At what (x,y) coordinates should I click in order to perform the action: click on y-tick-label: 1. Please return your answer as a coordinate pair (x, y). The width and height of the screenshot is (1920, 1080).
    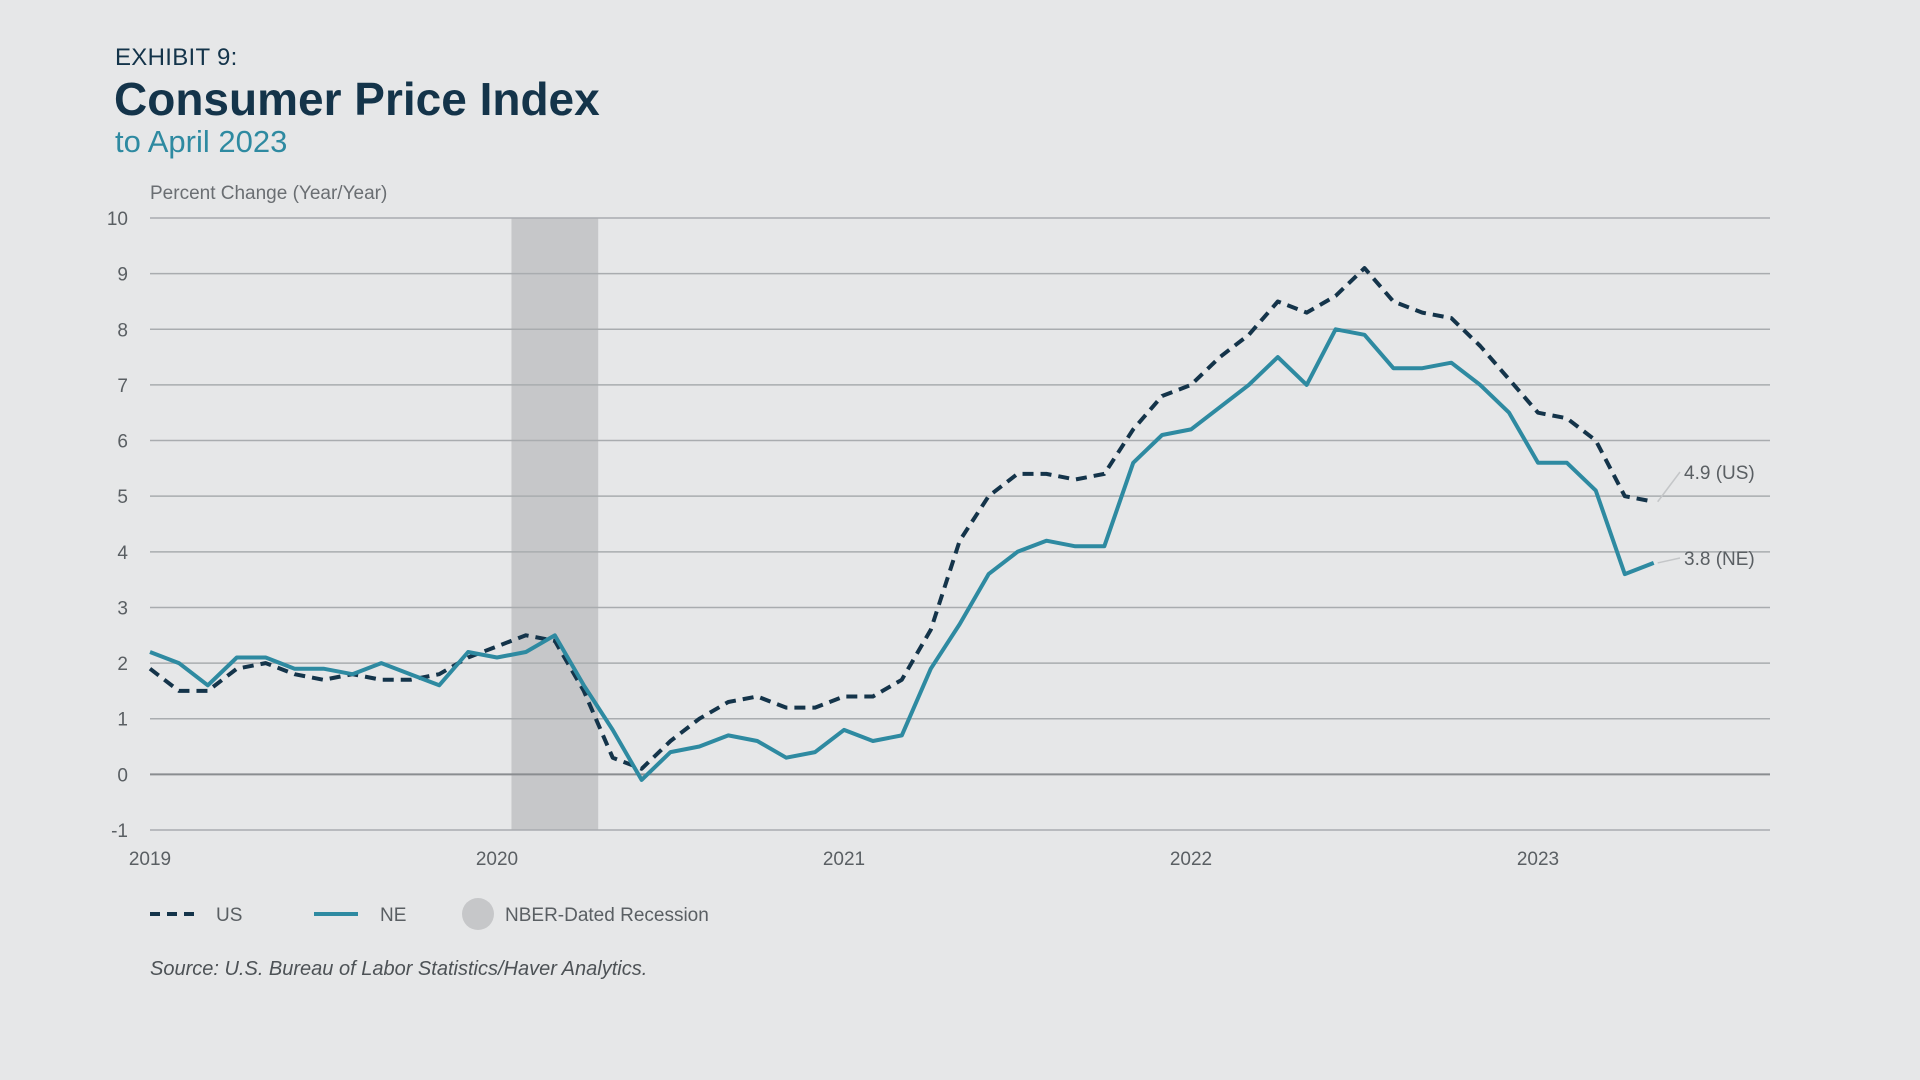
    Looking at the image, I should click on (122, 720).